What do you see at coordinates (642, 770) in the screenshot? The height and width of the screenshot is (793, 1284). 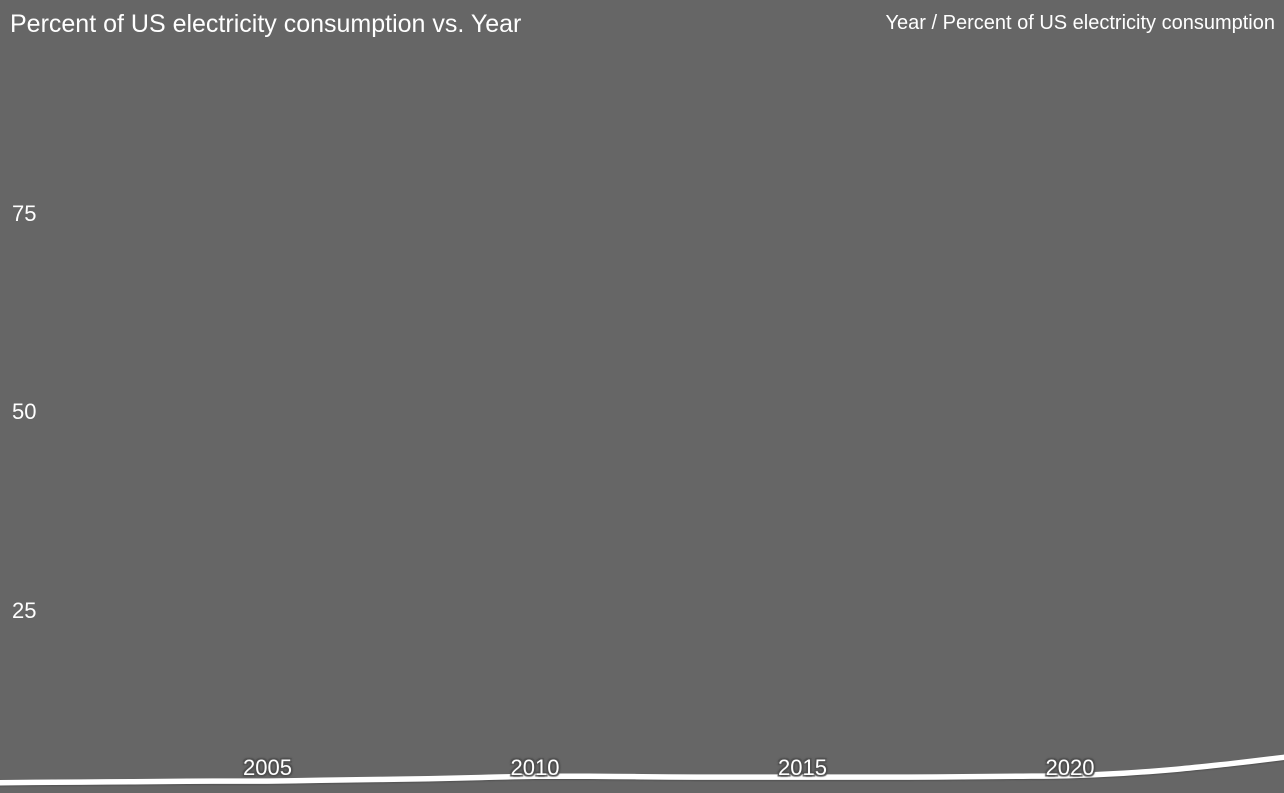 I see `series-line` at bounding box center [642, 770].